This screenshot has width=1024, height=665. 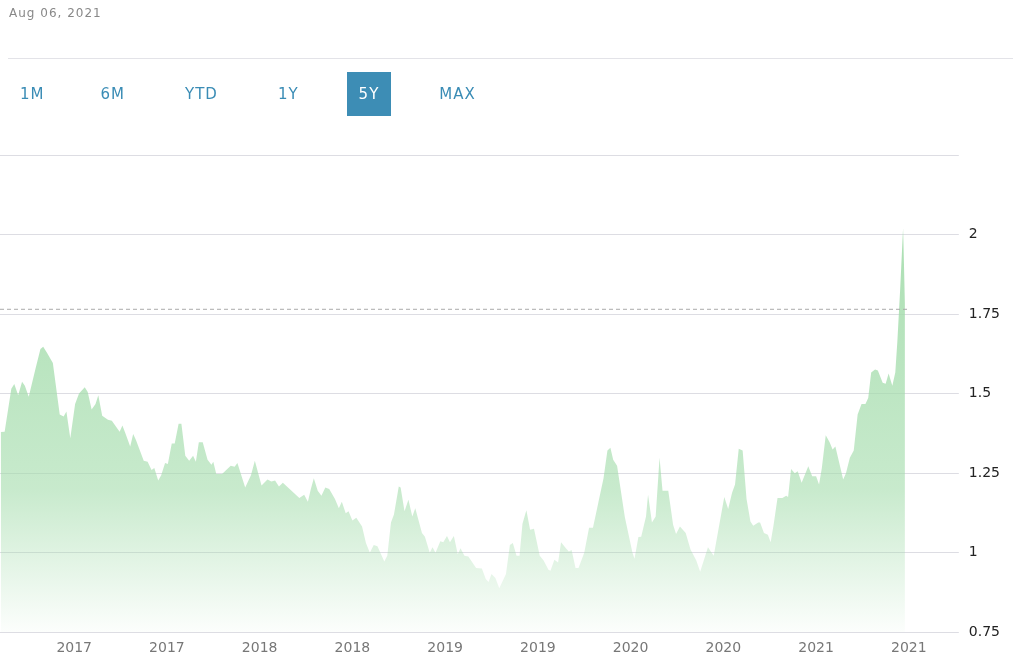 What do you see at coordinates (55, 13) in the screenshot?
I see `chart-title: Aug 06, 2021` at bounding box center [55, 13].